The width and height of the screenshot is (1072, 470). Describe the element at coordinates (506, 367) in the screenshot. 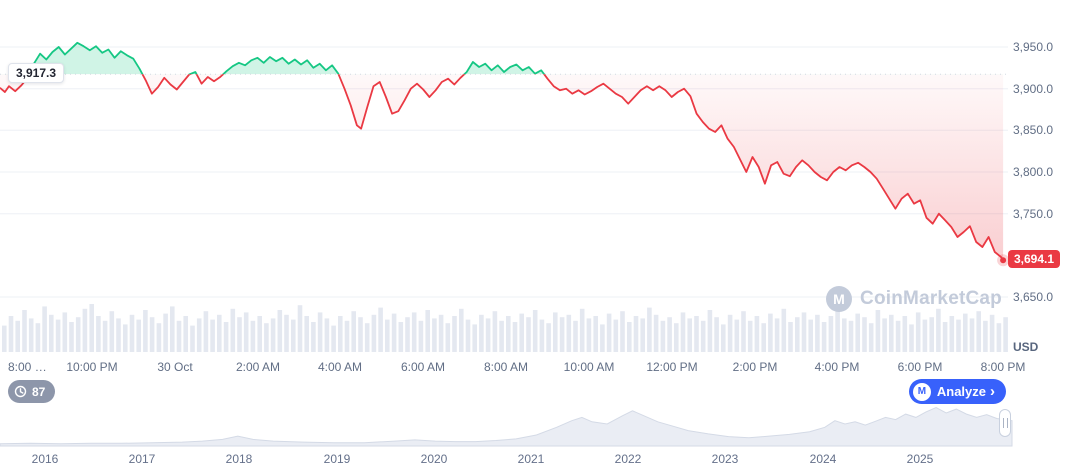

I see `x-tick-label: 8:00 AM` at that location.